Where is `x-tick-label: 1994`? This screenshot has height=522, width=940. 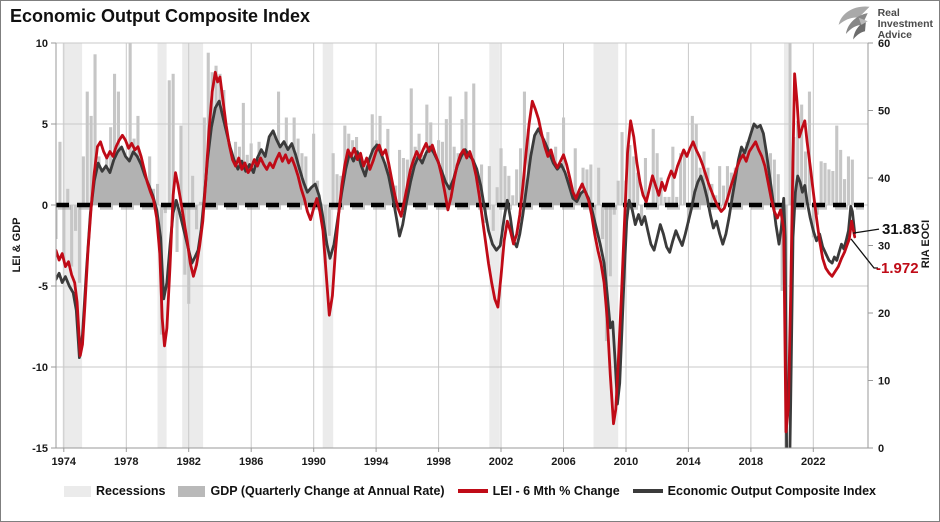 x-tick-label: 1994 is located at coordinates (376, 462).